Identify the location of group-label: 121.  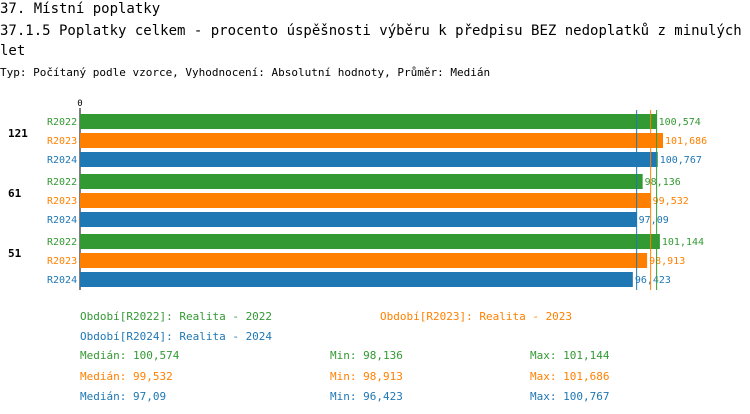
(18, 133).